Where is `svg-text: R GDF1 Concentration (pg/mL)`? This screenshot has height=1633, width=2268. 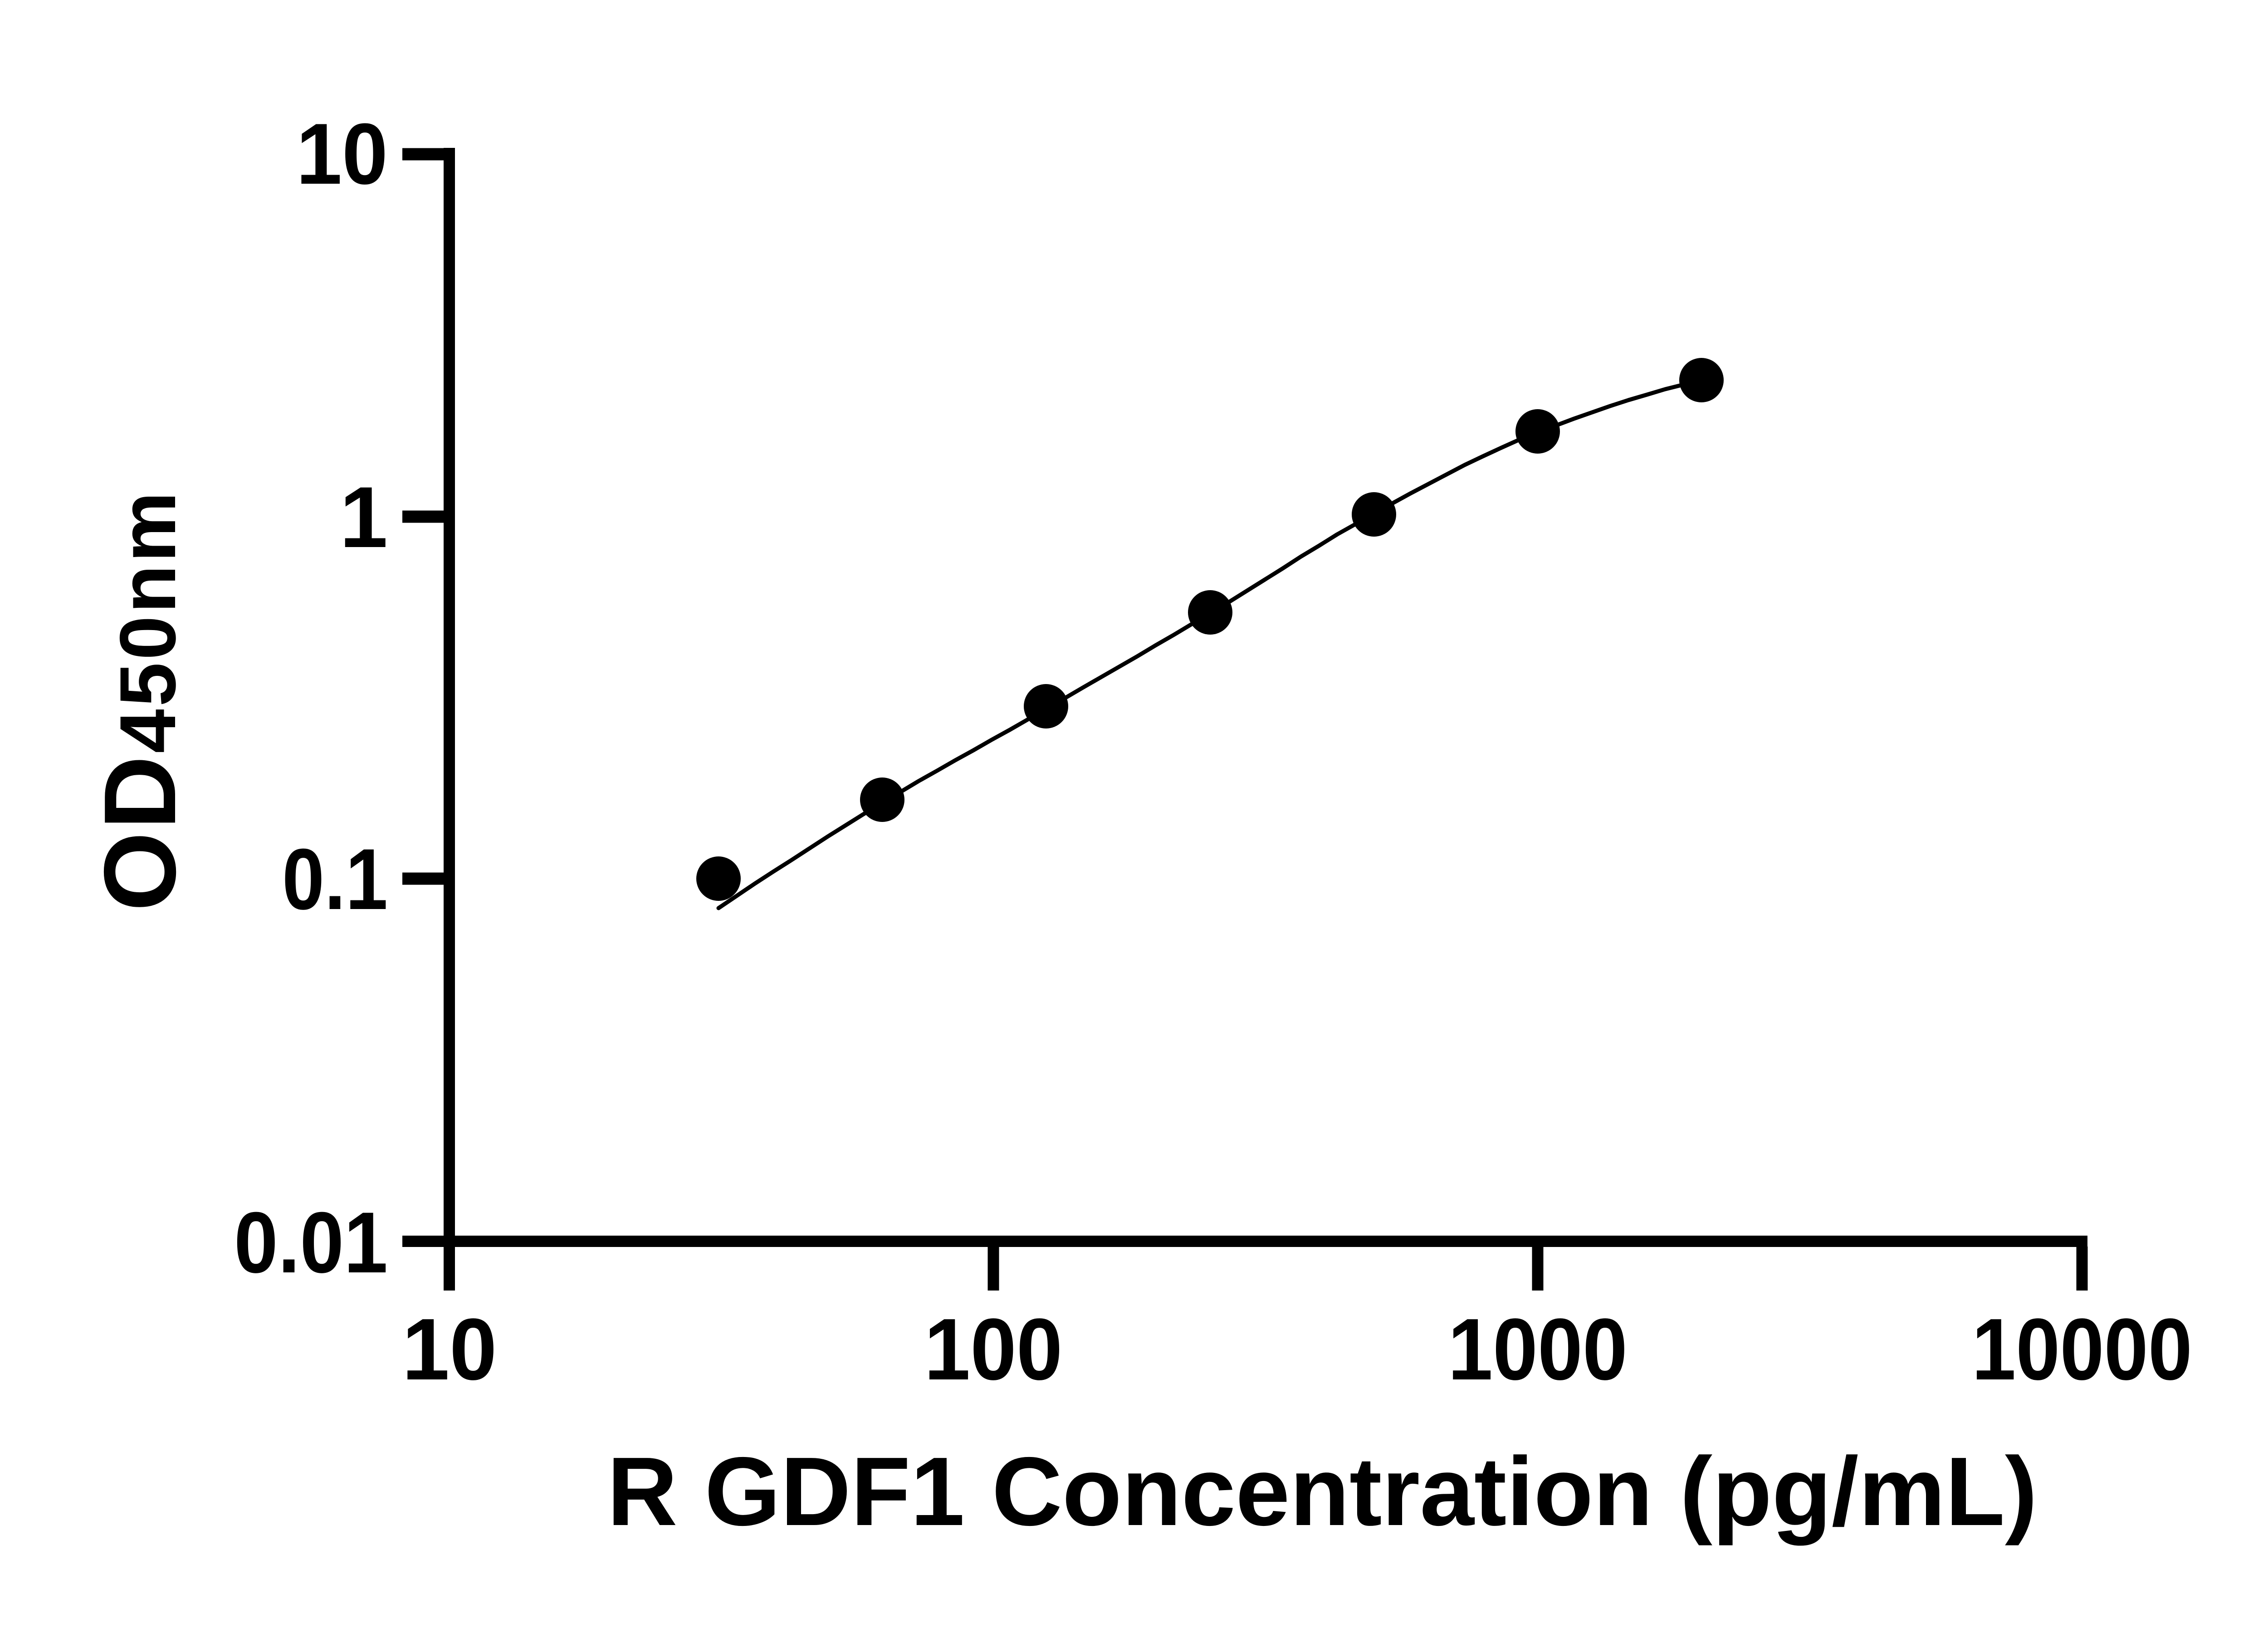
svg-text: R GDF1 Concentration (pg/mL) is located at coordinates (1322, 1491).